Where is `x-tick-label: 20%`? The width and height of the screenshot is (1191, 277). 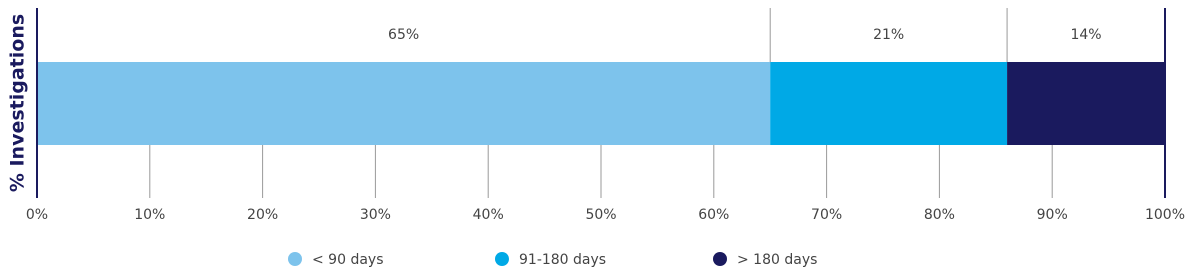
x-tick-label: 20% is located at coordinates (262, 215).